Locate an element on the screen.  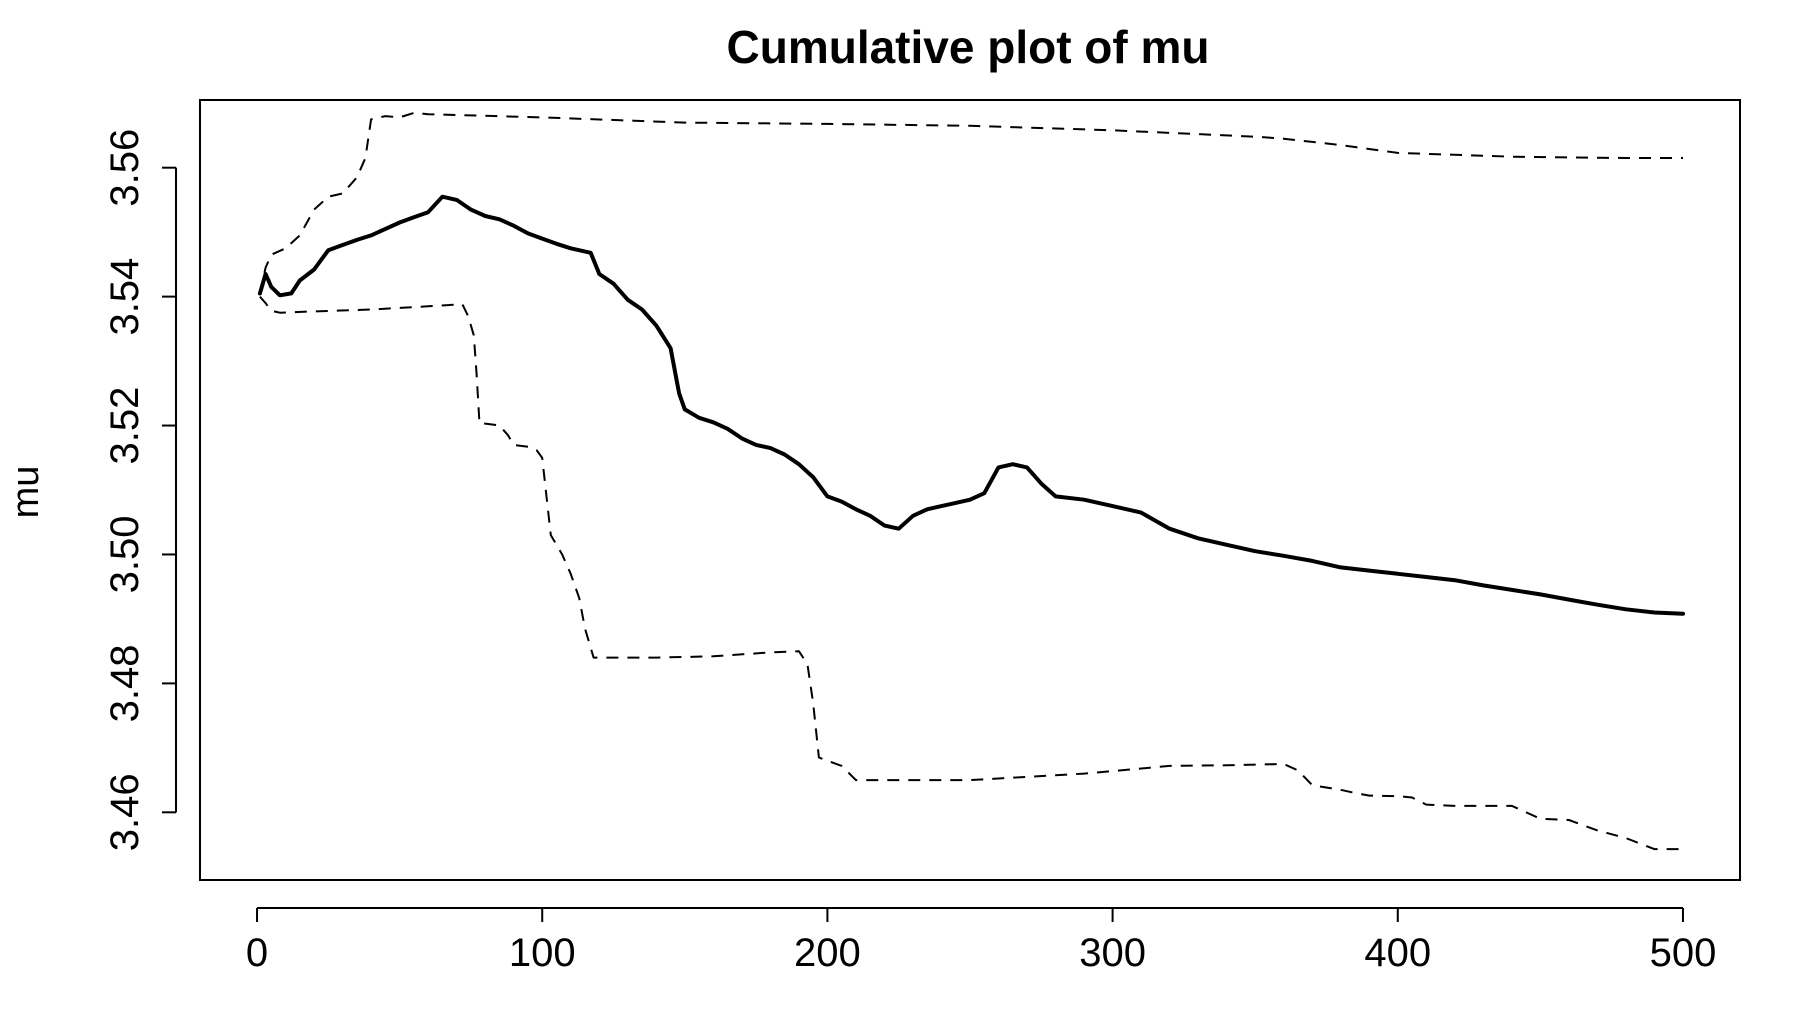
y-tick-label: 3.46 is located at coordinates (125, 812).